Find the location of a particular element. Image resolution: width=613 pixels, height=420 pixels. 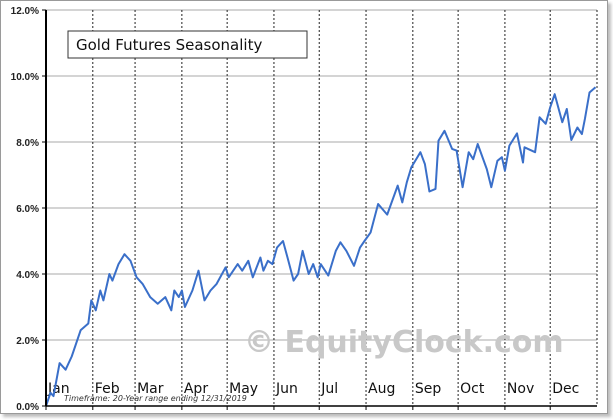

month-label: Sep is located at coordinates (428, 389).